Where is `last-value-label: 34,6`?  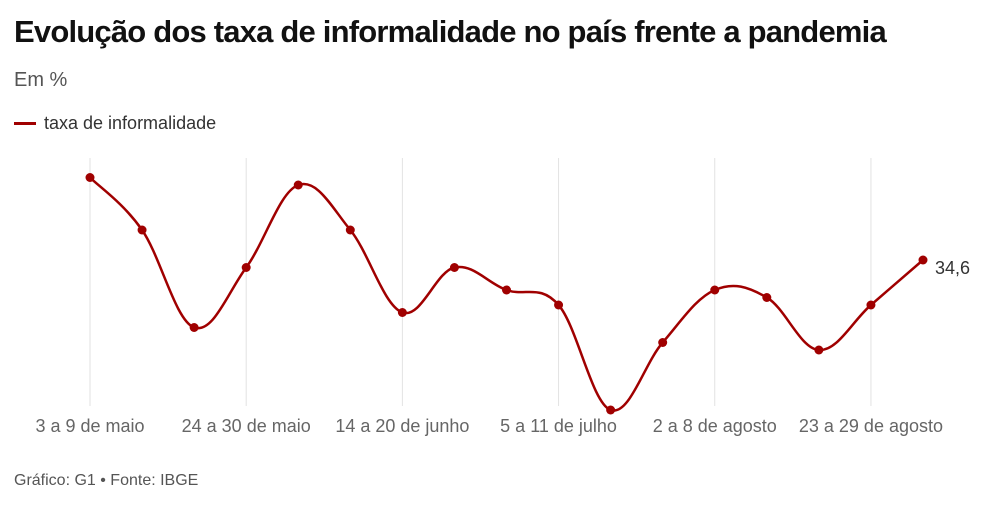 last-value-label: 34,6 is located at coordinates (952, 268).